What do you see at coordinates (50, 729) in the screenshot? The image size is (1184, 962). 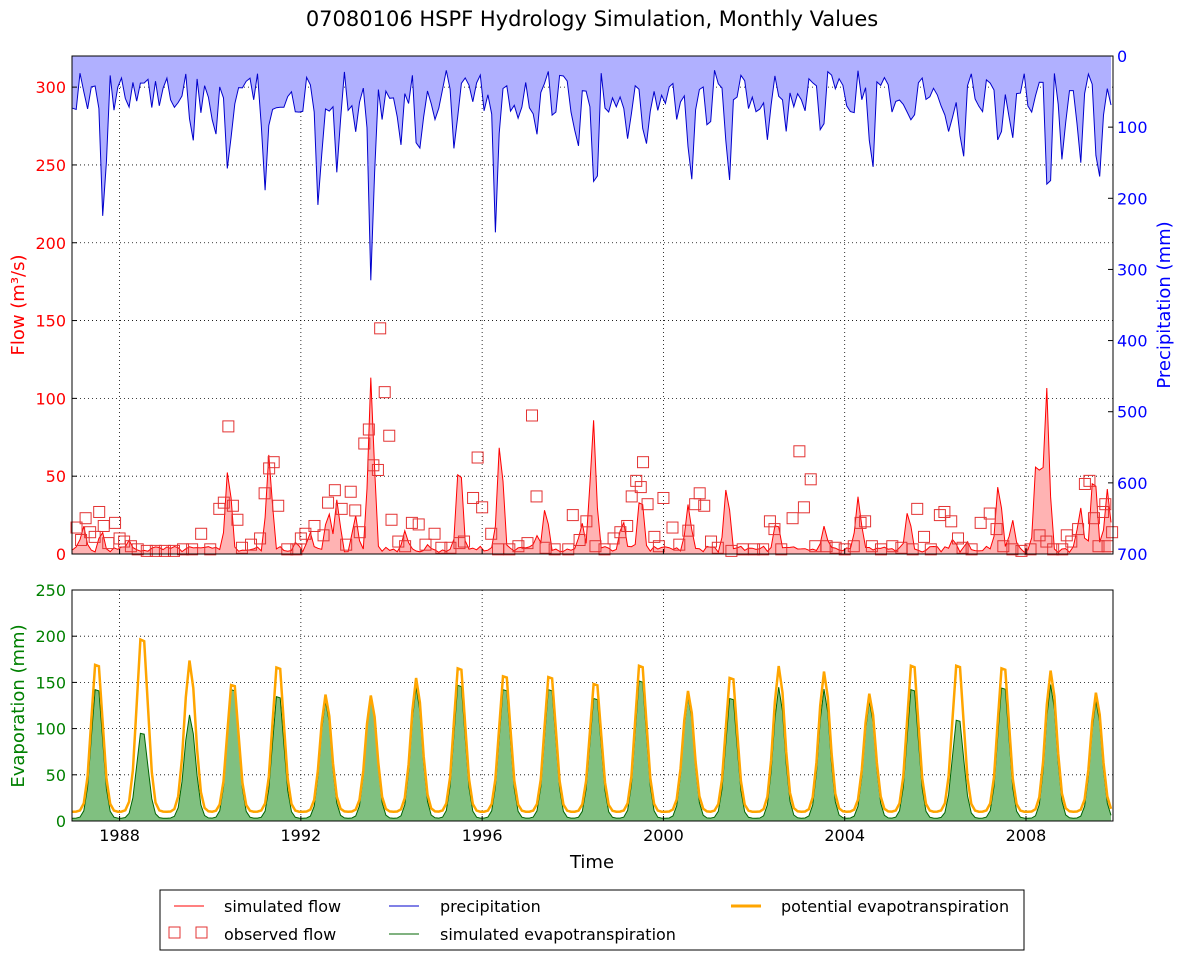 I see `evap-y-tick-label: 100` at bounding box center [50, 729].